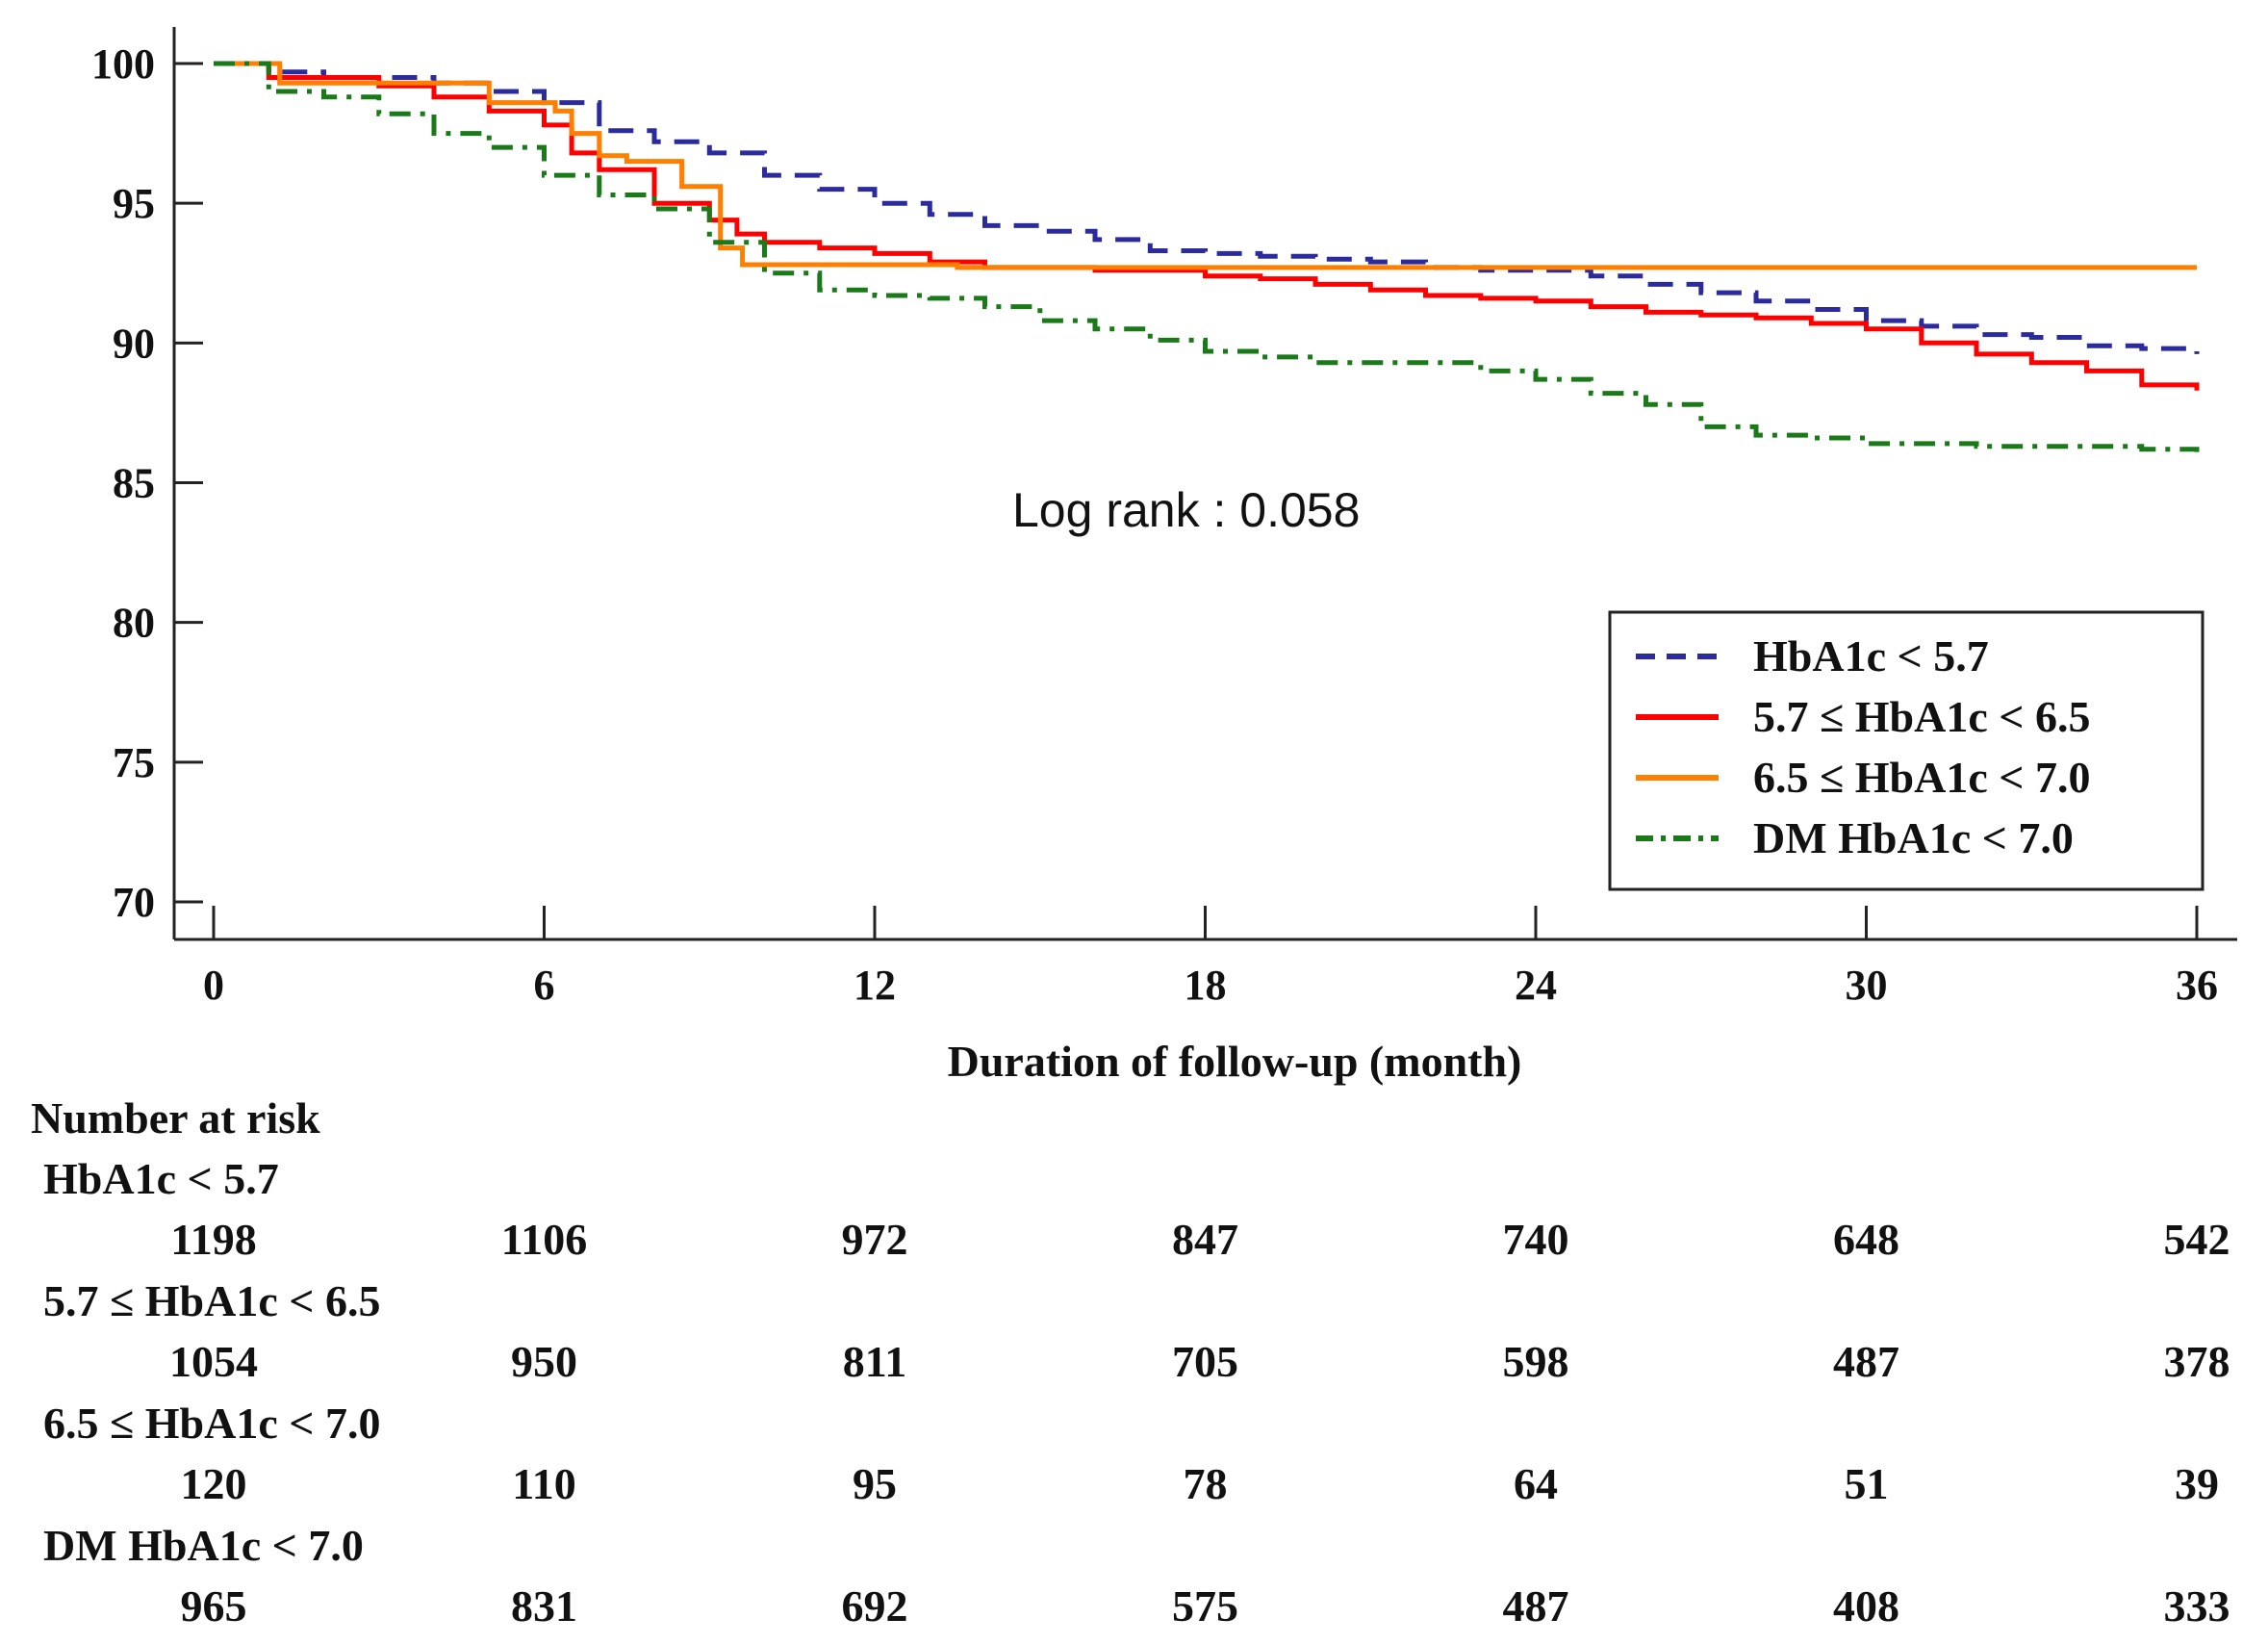  What do you see at coordinates (1866, 1239) in the screenshot?
I see `risk-count: 648` at bounding box center [1866, 1239].